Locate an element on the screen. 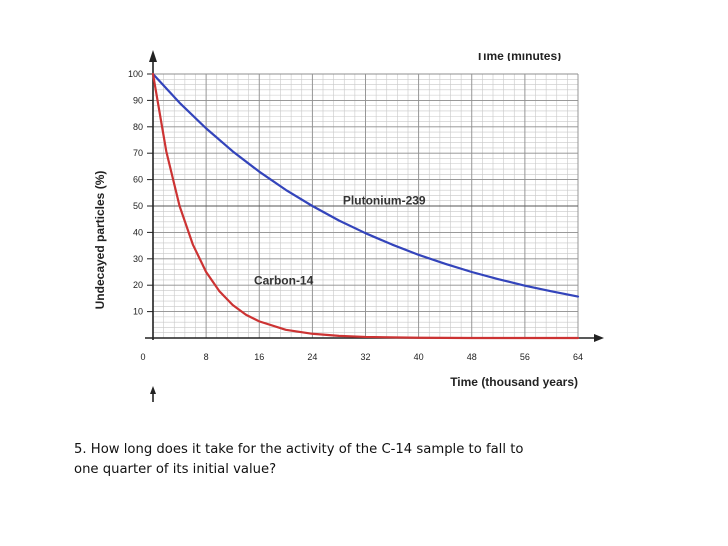  y-axis-title: Undecayed particles (%) is located at coordinates (100, 240).